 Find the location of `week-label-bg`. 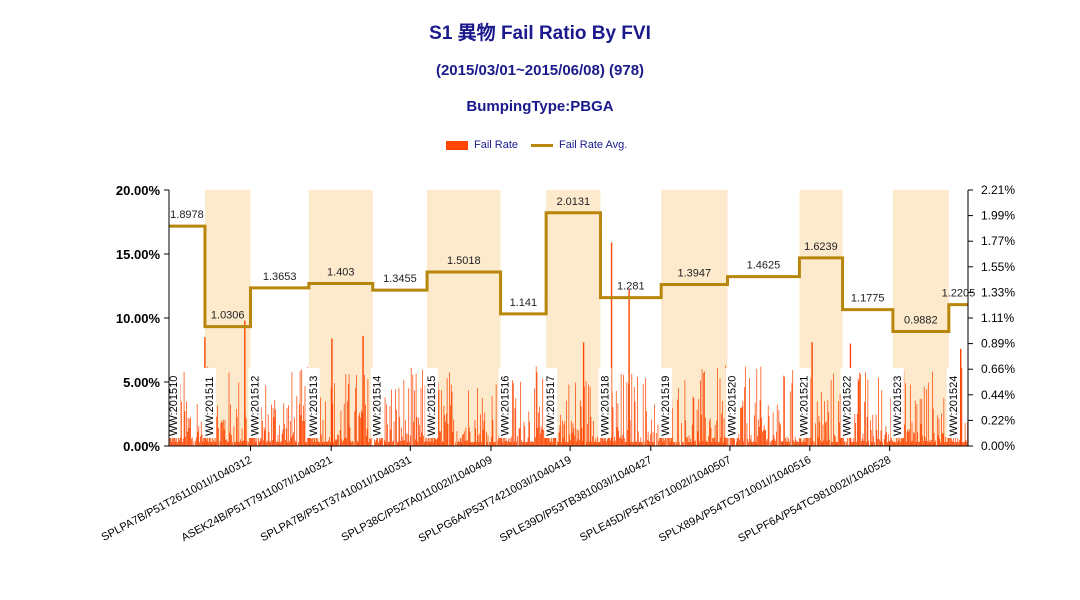

week-label-bg is located at coordinates (732, 403).